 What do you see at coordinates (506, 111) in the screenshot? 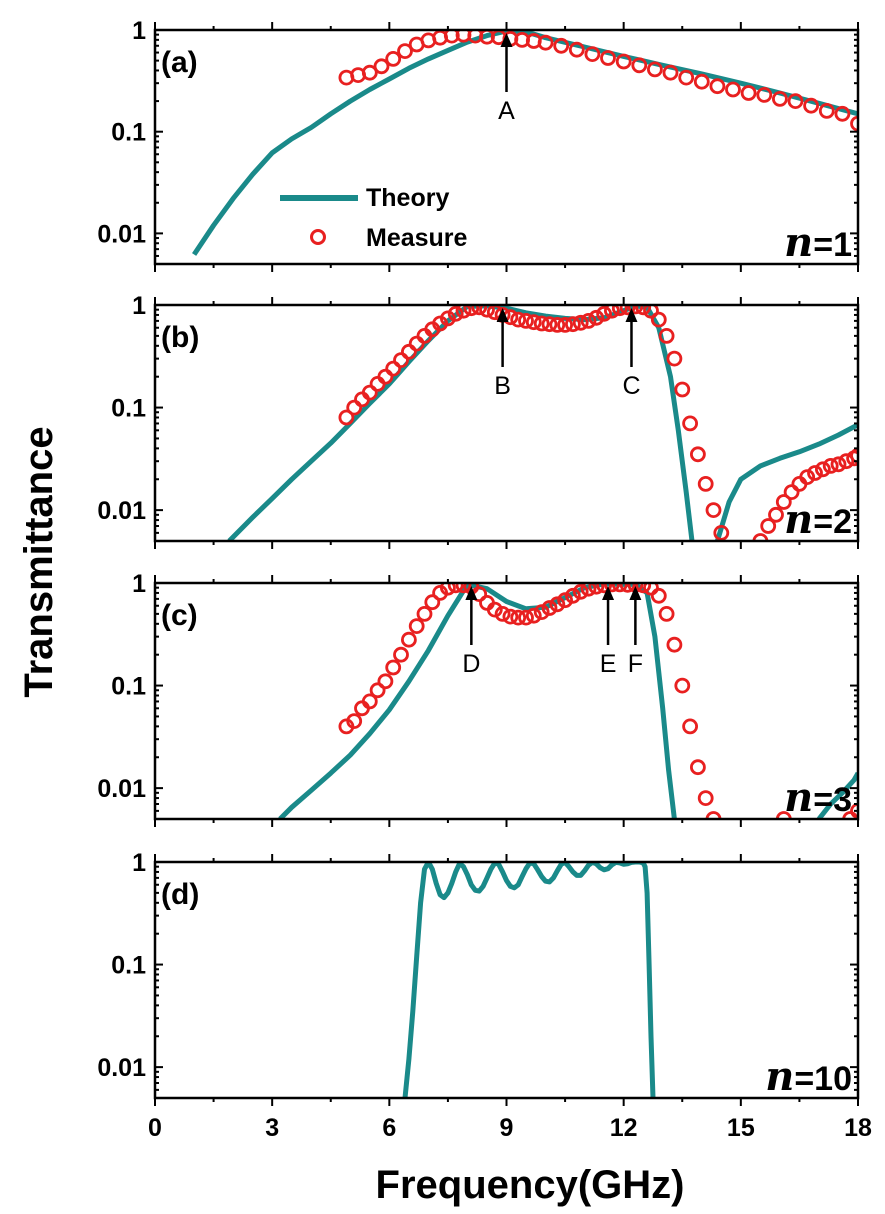
I see `arrow-label: A` at bounding box center [506, 111].